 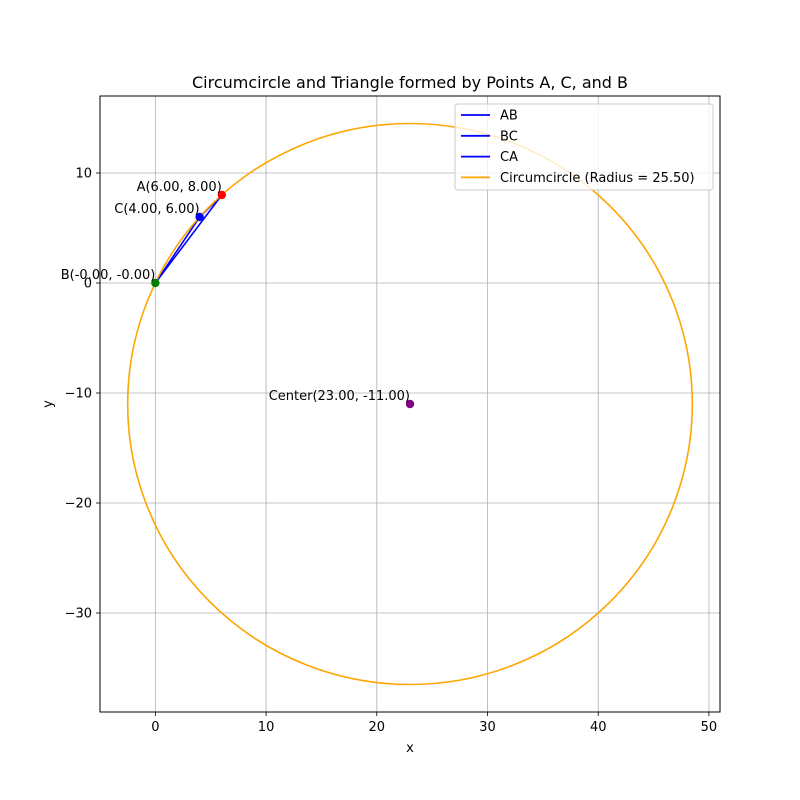 What do you see at coordinates (83, 174) in the screenshot?
I see `y-tick-label: 10` at bounding box center [83, 174].